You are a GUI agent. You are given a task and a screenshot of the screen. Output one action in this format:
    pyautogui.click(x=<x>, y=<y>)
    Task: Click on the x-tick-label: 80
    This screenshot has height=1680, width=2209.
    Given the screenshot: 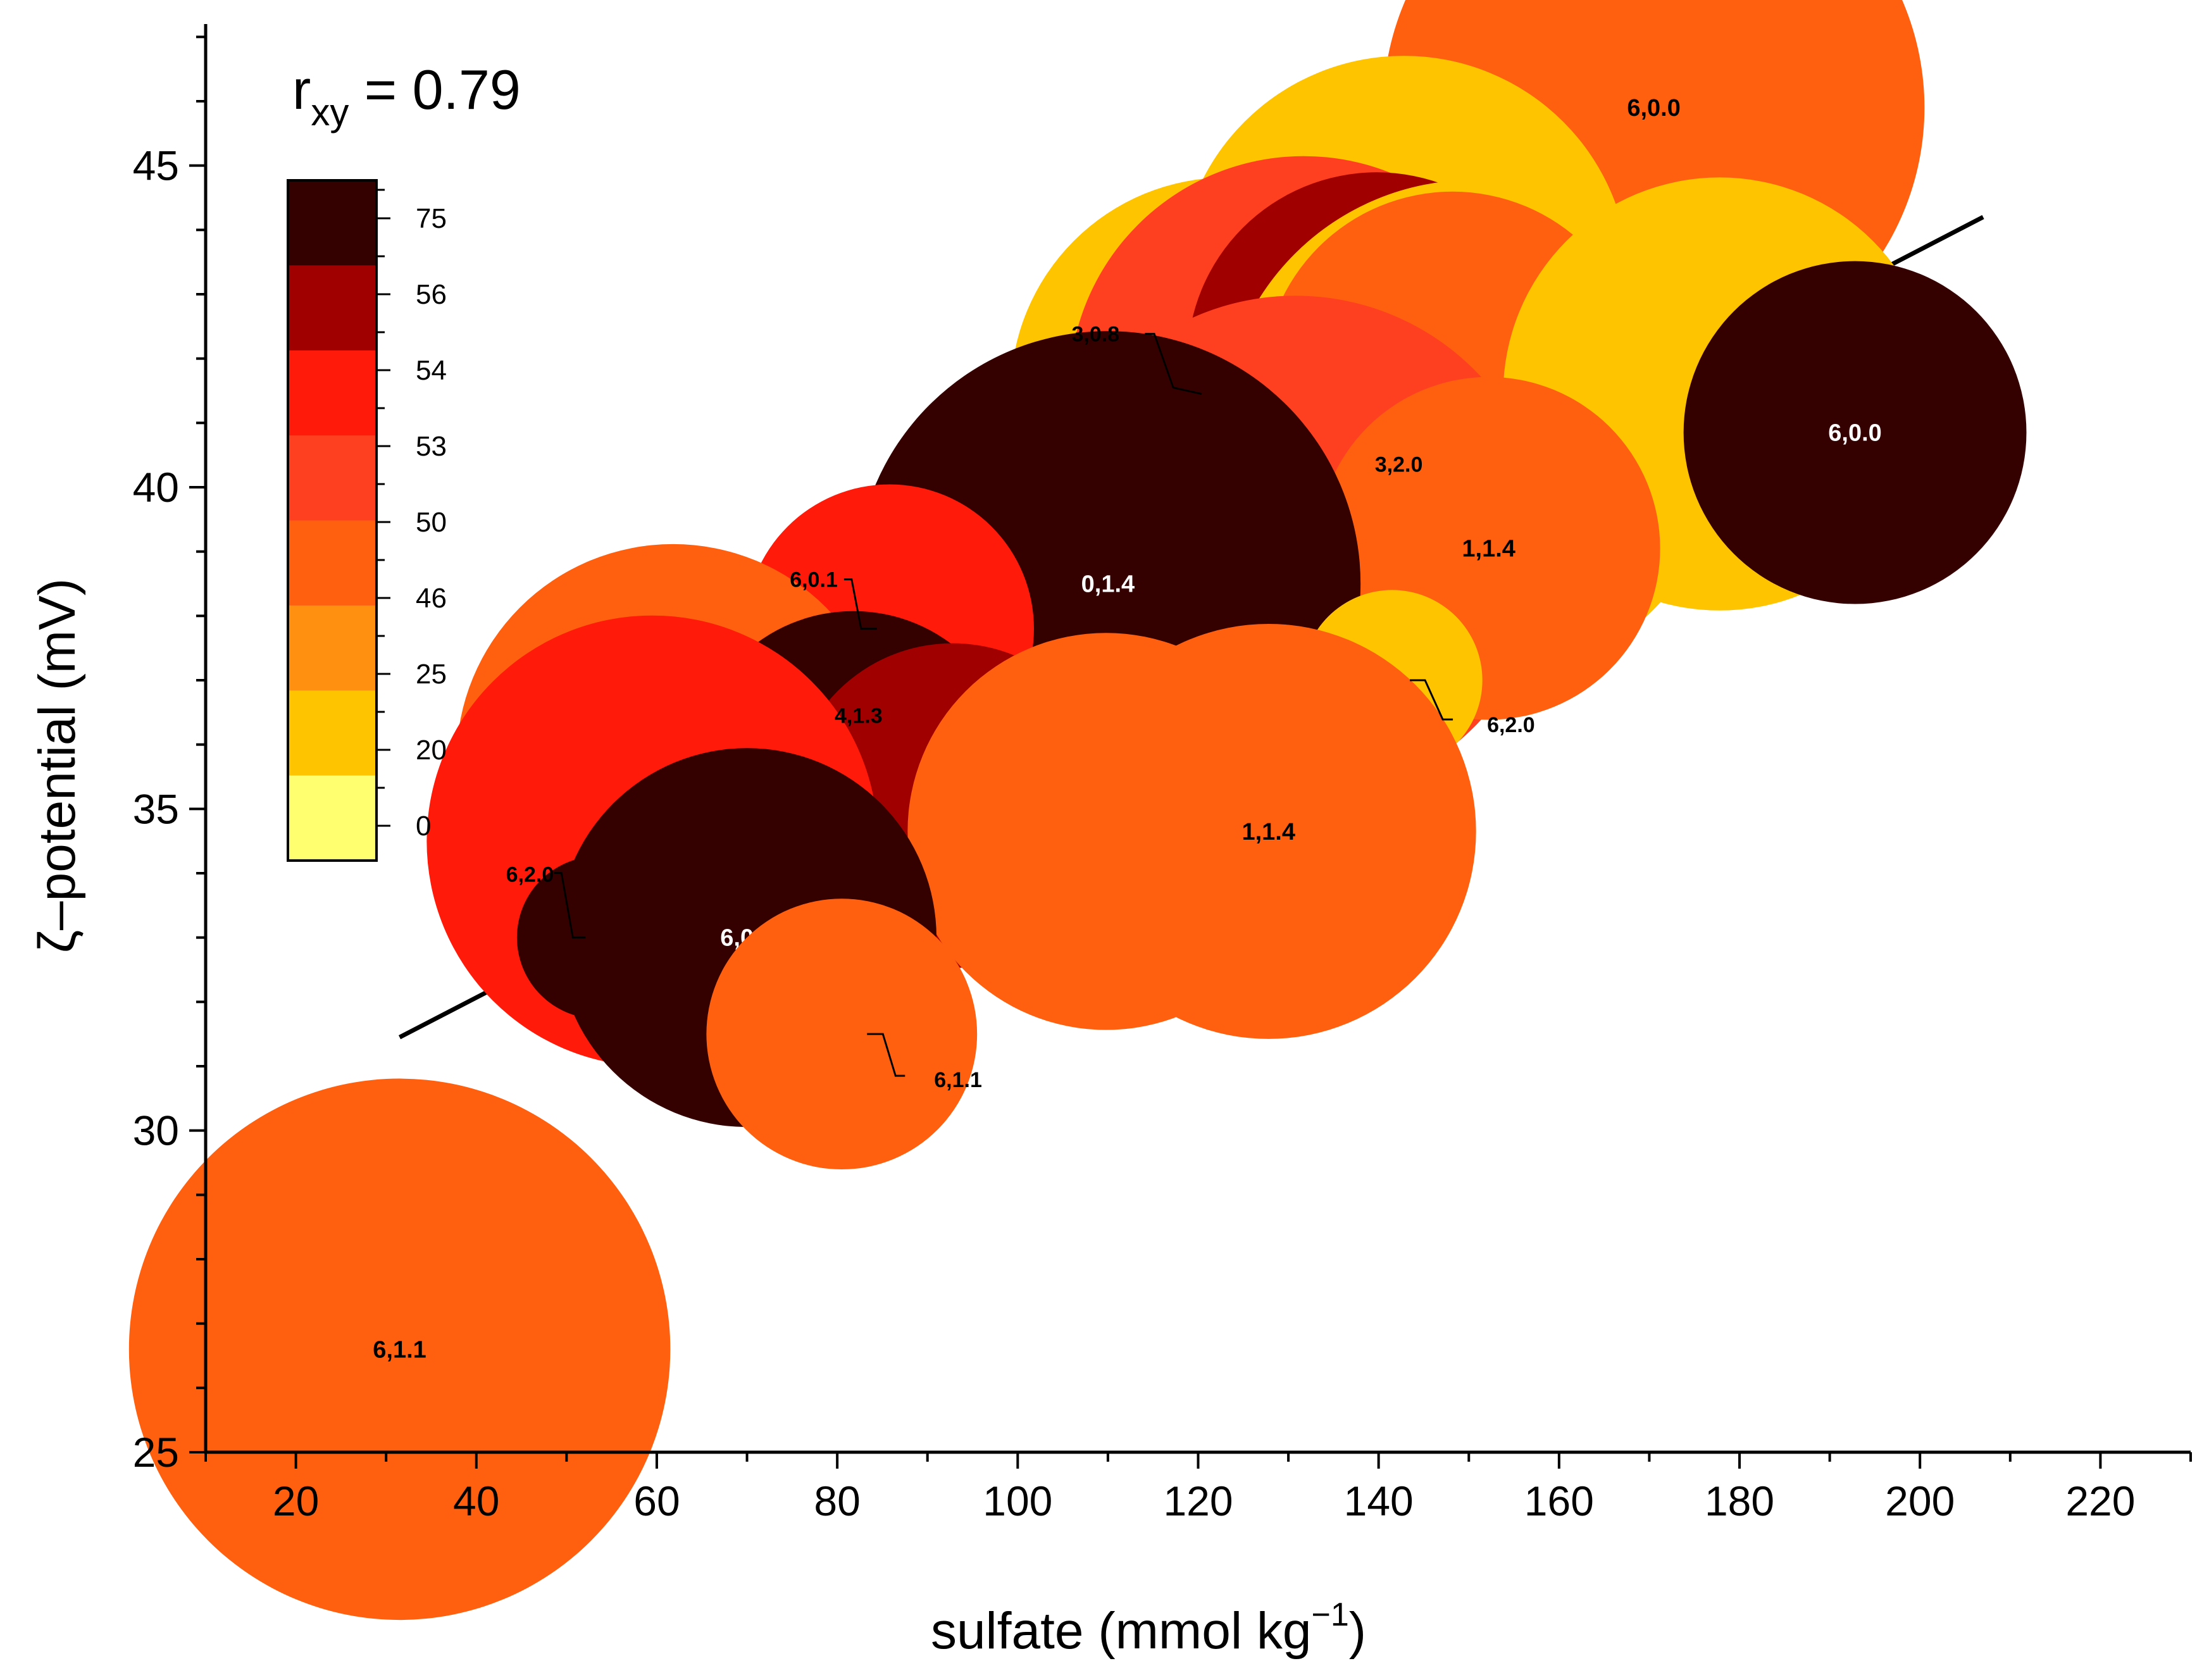 What is the action you would take?
    pyautogui.click(x=837, y=1501)
    